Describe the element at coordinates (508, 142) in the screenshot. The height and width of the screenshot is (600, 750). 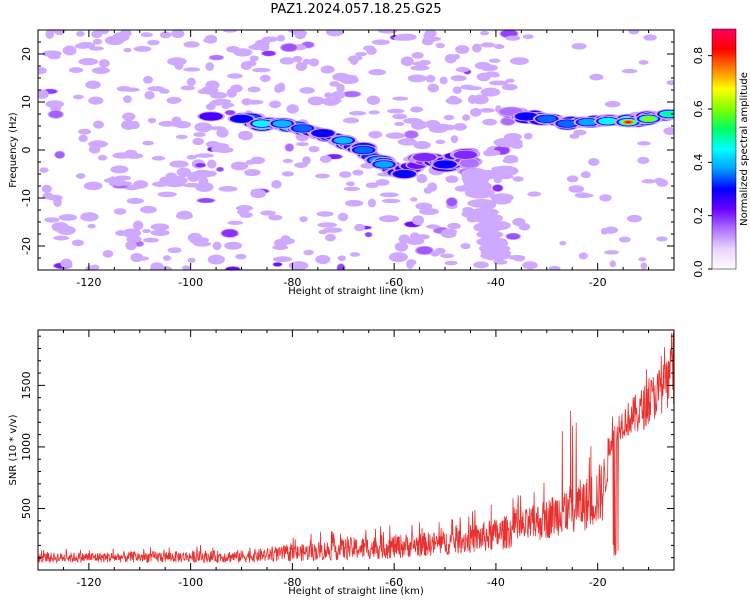
I see `signal-track` at that location.